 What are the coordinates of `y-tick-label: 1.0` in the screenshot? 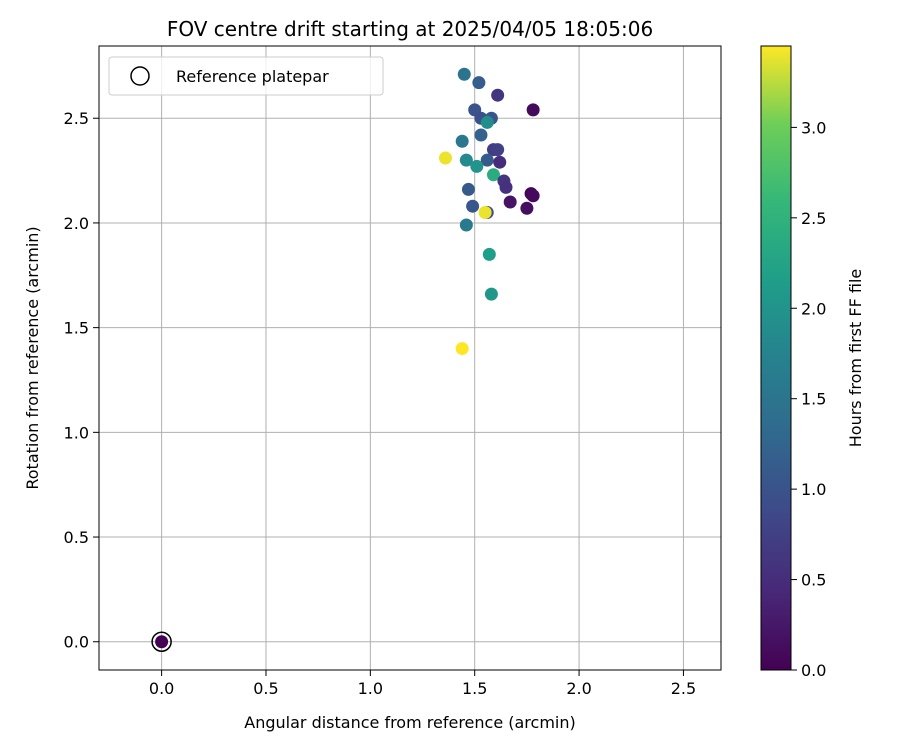 It's located at (76, 432).